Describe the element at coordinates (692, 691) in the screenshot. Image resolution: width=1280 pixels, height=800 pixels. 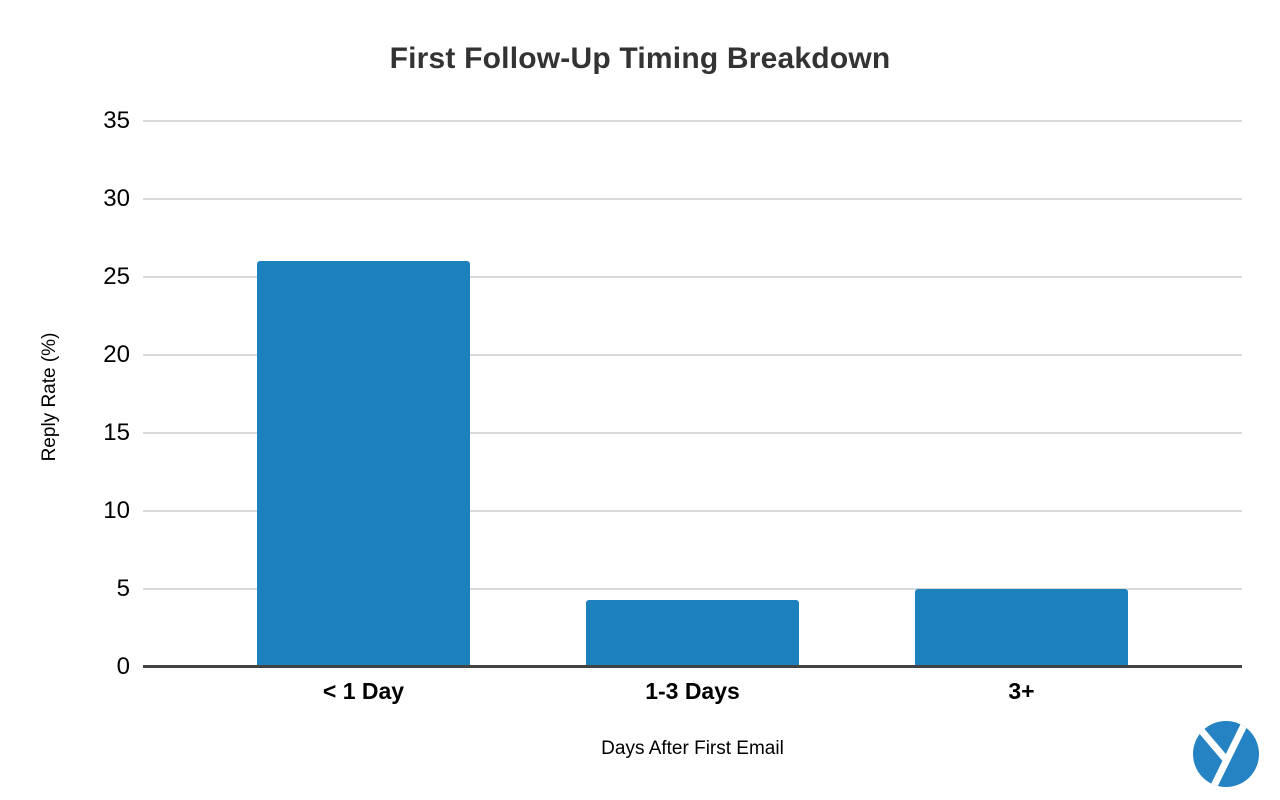
I see `category-label: 1-3 Days` at that location.